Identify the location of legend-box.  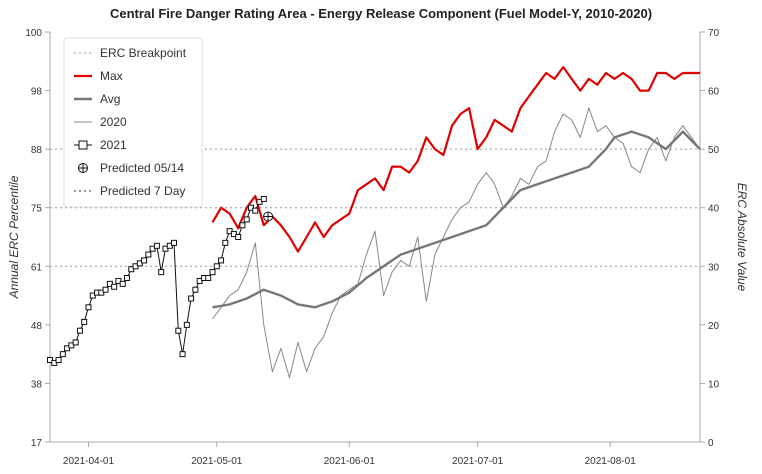
(133, 122).